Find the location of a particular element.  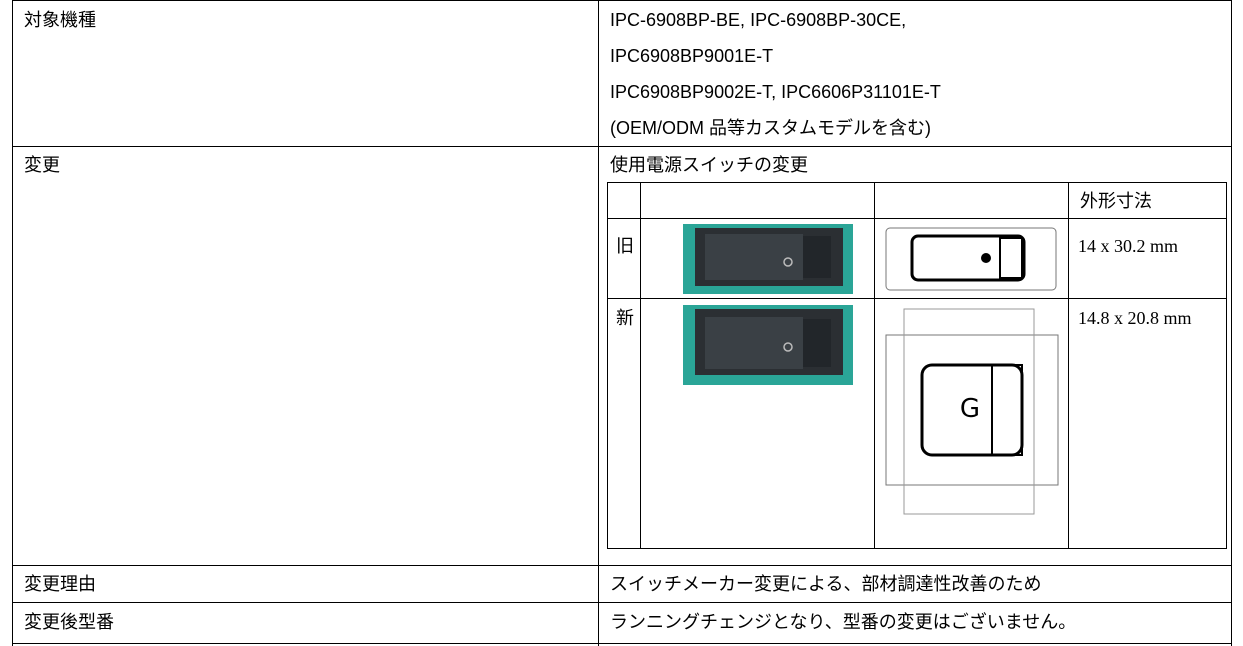

model-line: IPC-6908BP-BE, IPC-6908BP-30CE, is located at coordinates (758, 20).